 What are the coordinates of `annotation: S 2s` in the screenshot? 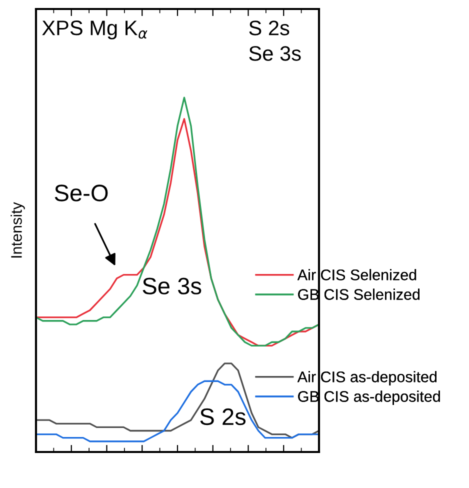 It's located at (223, 417).